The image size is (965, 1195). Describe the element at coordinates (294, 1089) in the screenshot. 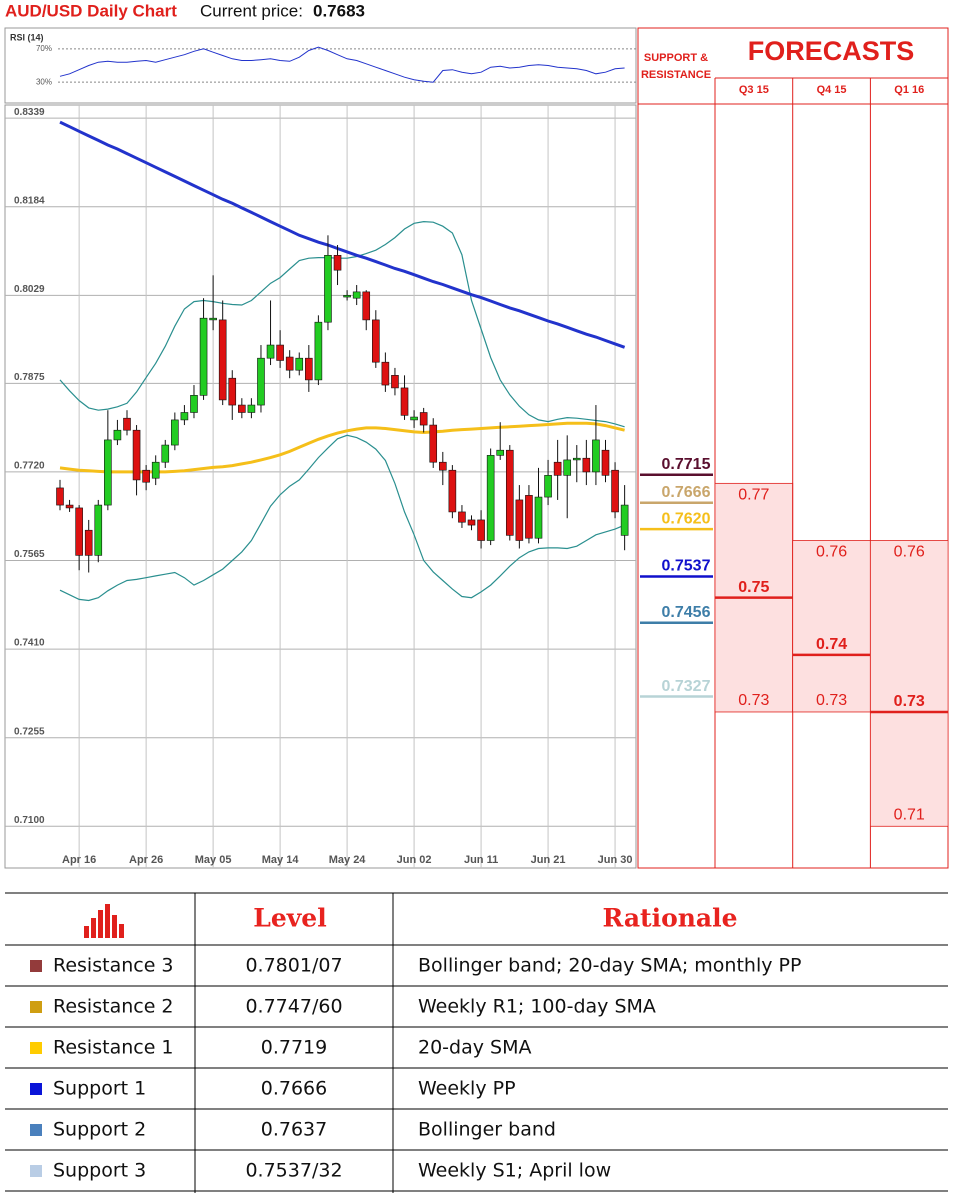

I see `row-level: 0.7666` at that location.